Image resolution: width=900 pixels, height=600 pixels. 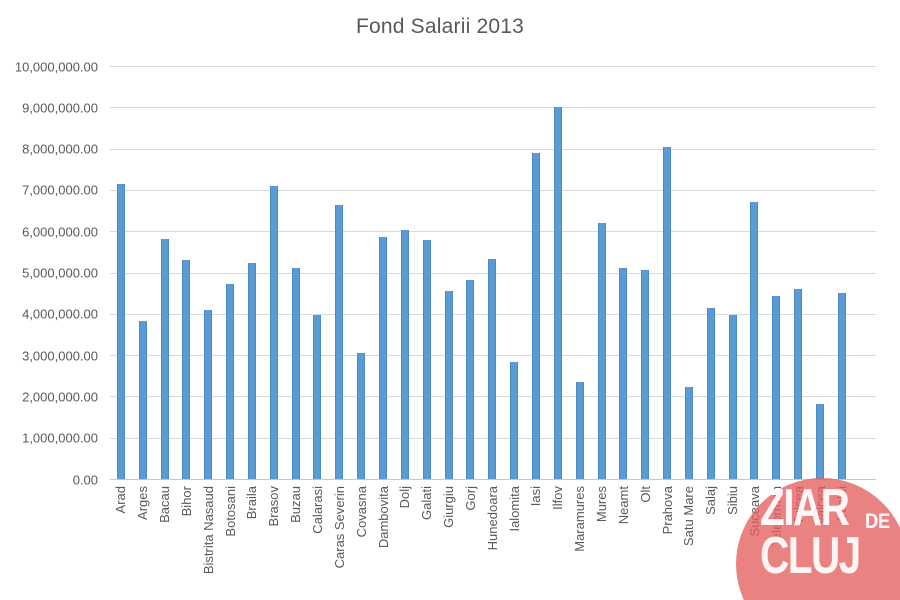 What do you see at coordinates (805, 508) in the screenshot?
I see `watermark-text-ziar: ZIAR` at bounding box center [805, 508].